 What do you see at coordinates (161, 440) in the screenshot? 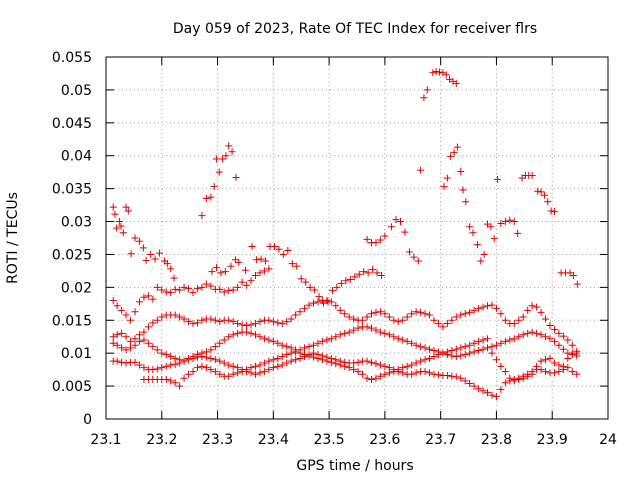
I see `x-tick-label: 23.2` at bounding box center [161, 440].